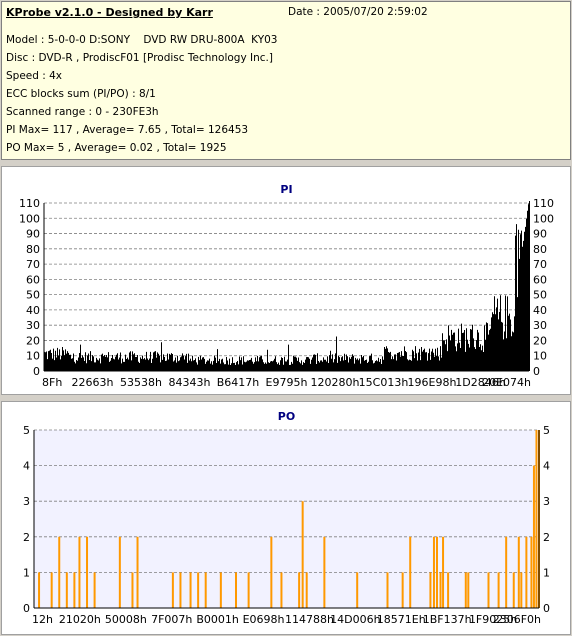 The height and width of the screenshot is (636, 572). What do you see at coordinates (33, 264) in the screenshot?
I see `y-tick-label-left: 70` at bounding box center [33, 264].